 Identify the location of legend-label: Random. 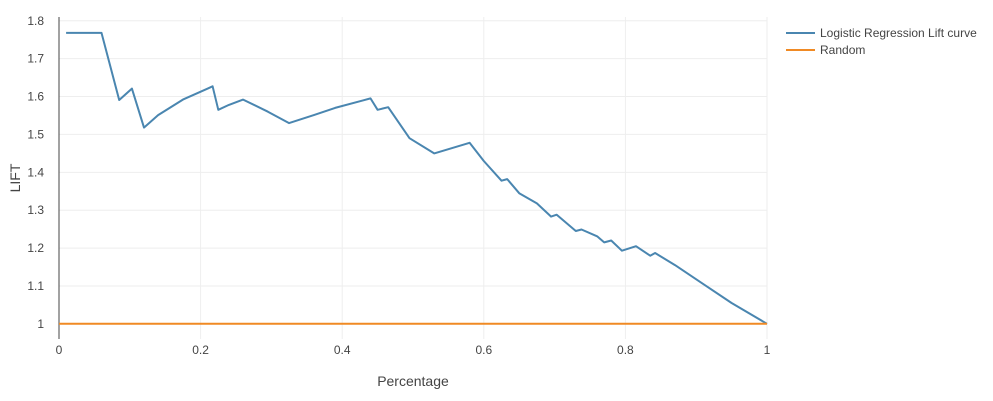
(842, 50).